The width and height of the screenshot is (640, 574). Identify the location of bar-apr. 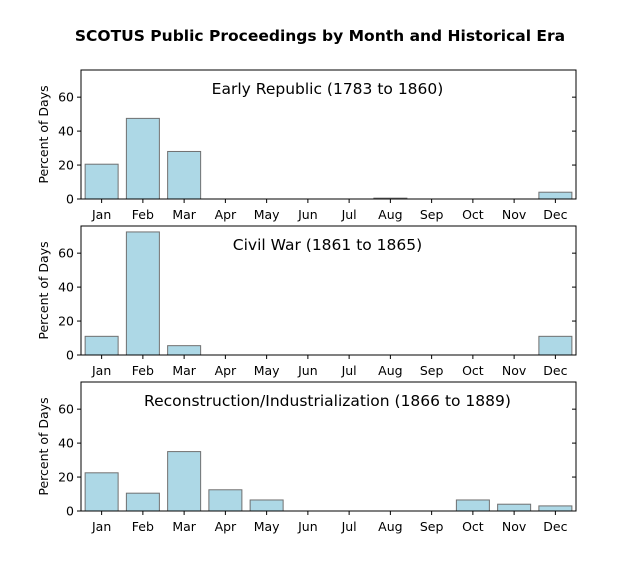
(225, 500).